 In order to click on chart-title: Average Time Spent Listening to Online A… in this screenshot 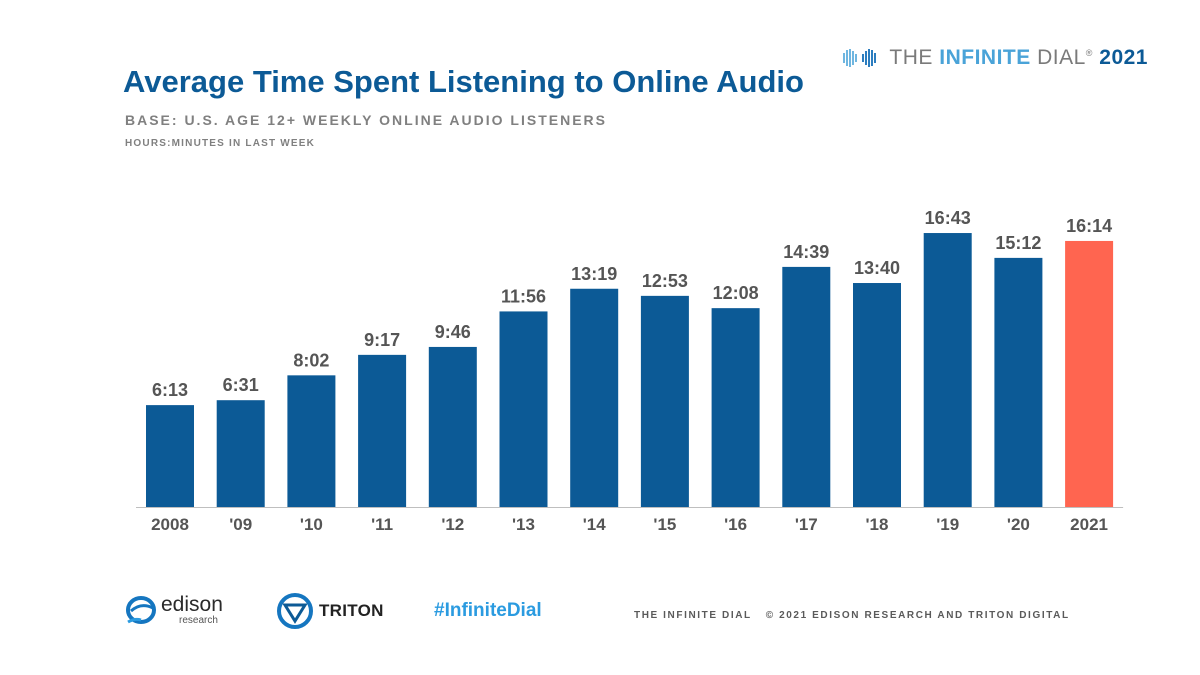, I will do `click(463, 81)`.